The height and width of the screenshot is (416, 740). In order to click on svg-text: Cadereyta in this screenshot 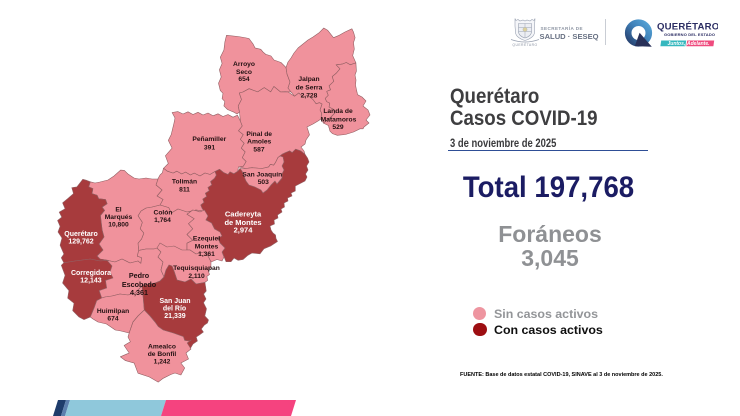, I will do `click(243, 214)`.